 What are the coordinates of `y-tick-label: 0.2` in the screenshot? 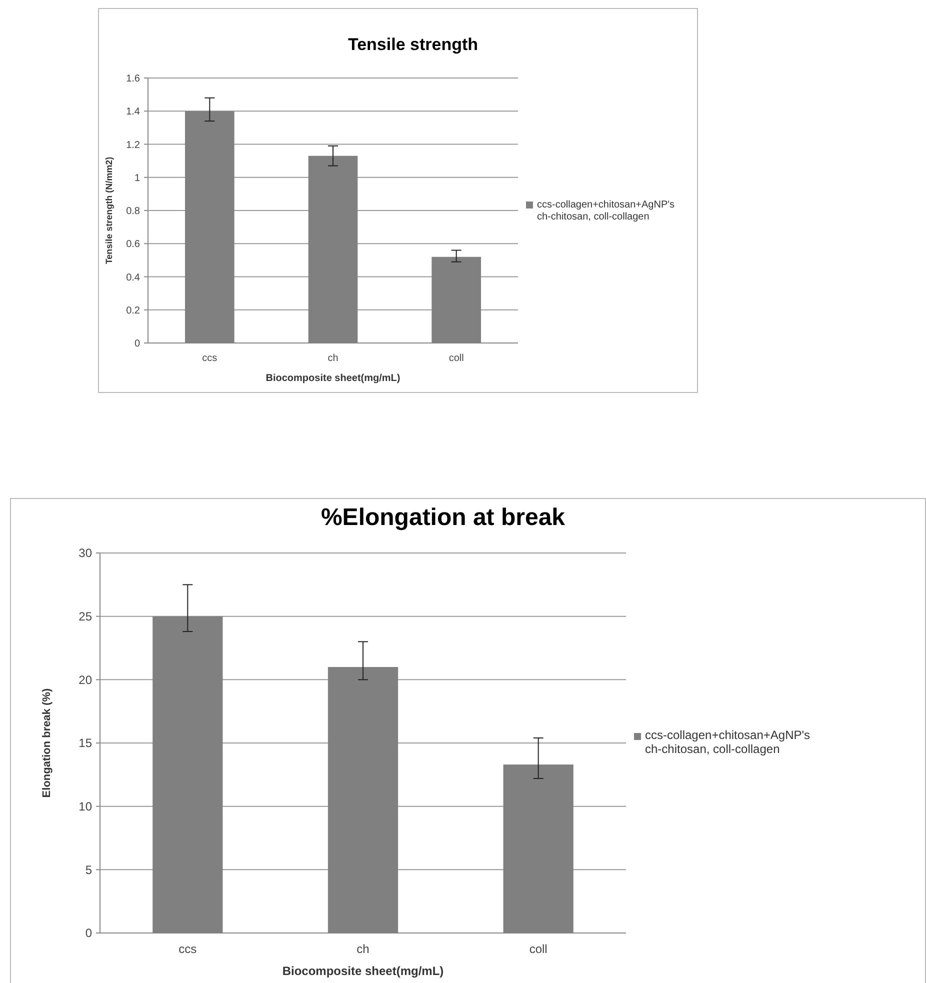 It's located at (133, 310).